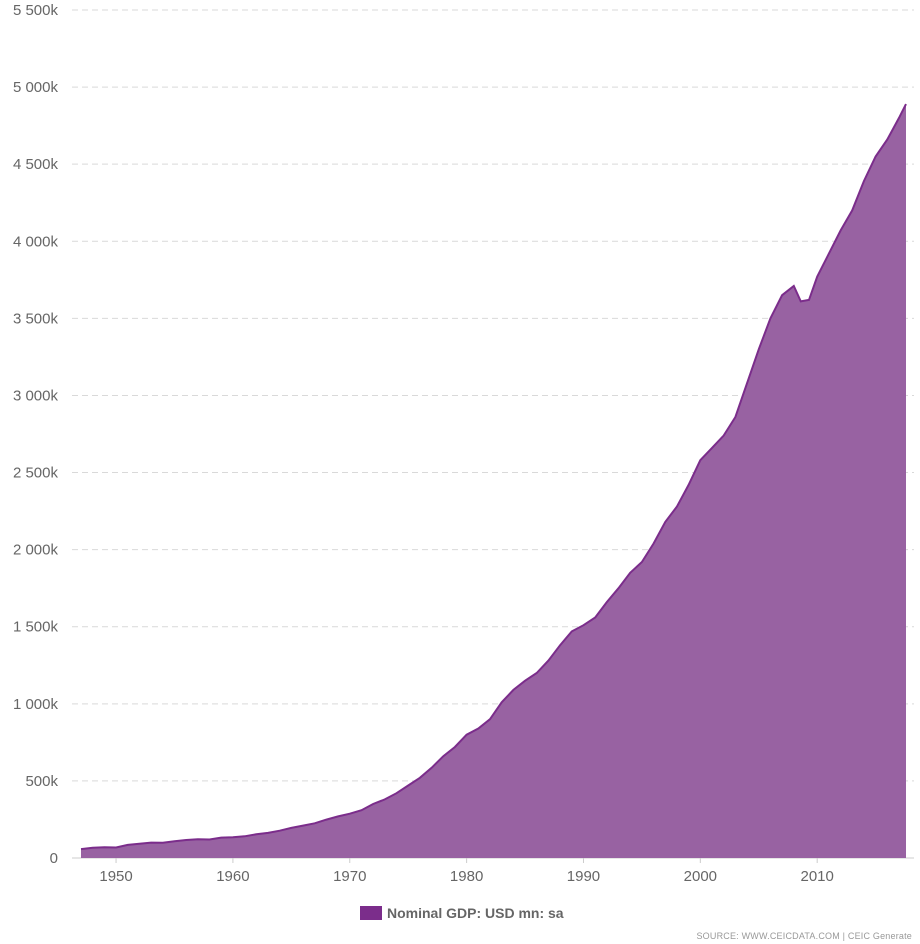 The width and height of the screenshot is (920, 944). What do you see at coordinates (817, 876) in the screenshot?
I see `x-tick-label: 2010` at bounding box center [817, 876].